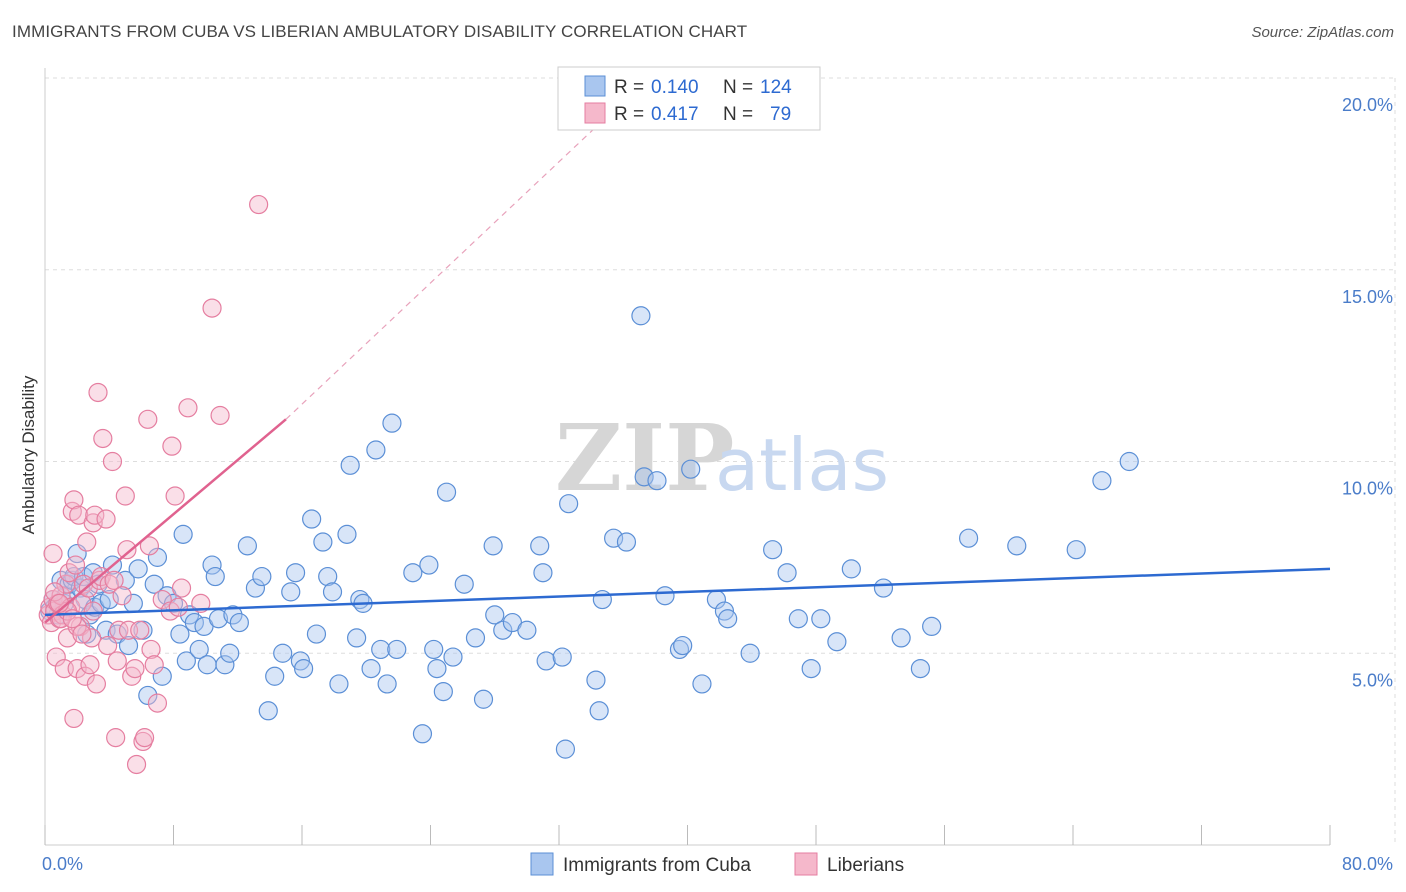  I want to click on y-tick-label: 5.0%, so click(1372, 680).